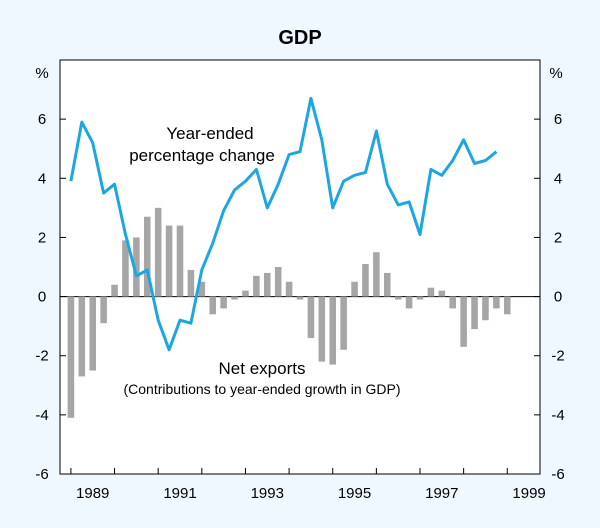 Image resolution: width=600 pixels, height=528 pixels. Describe the element at coordinates (558, 237) in the screenshot. I see `y-tick-label-right: 2` at that location.